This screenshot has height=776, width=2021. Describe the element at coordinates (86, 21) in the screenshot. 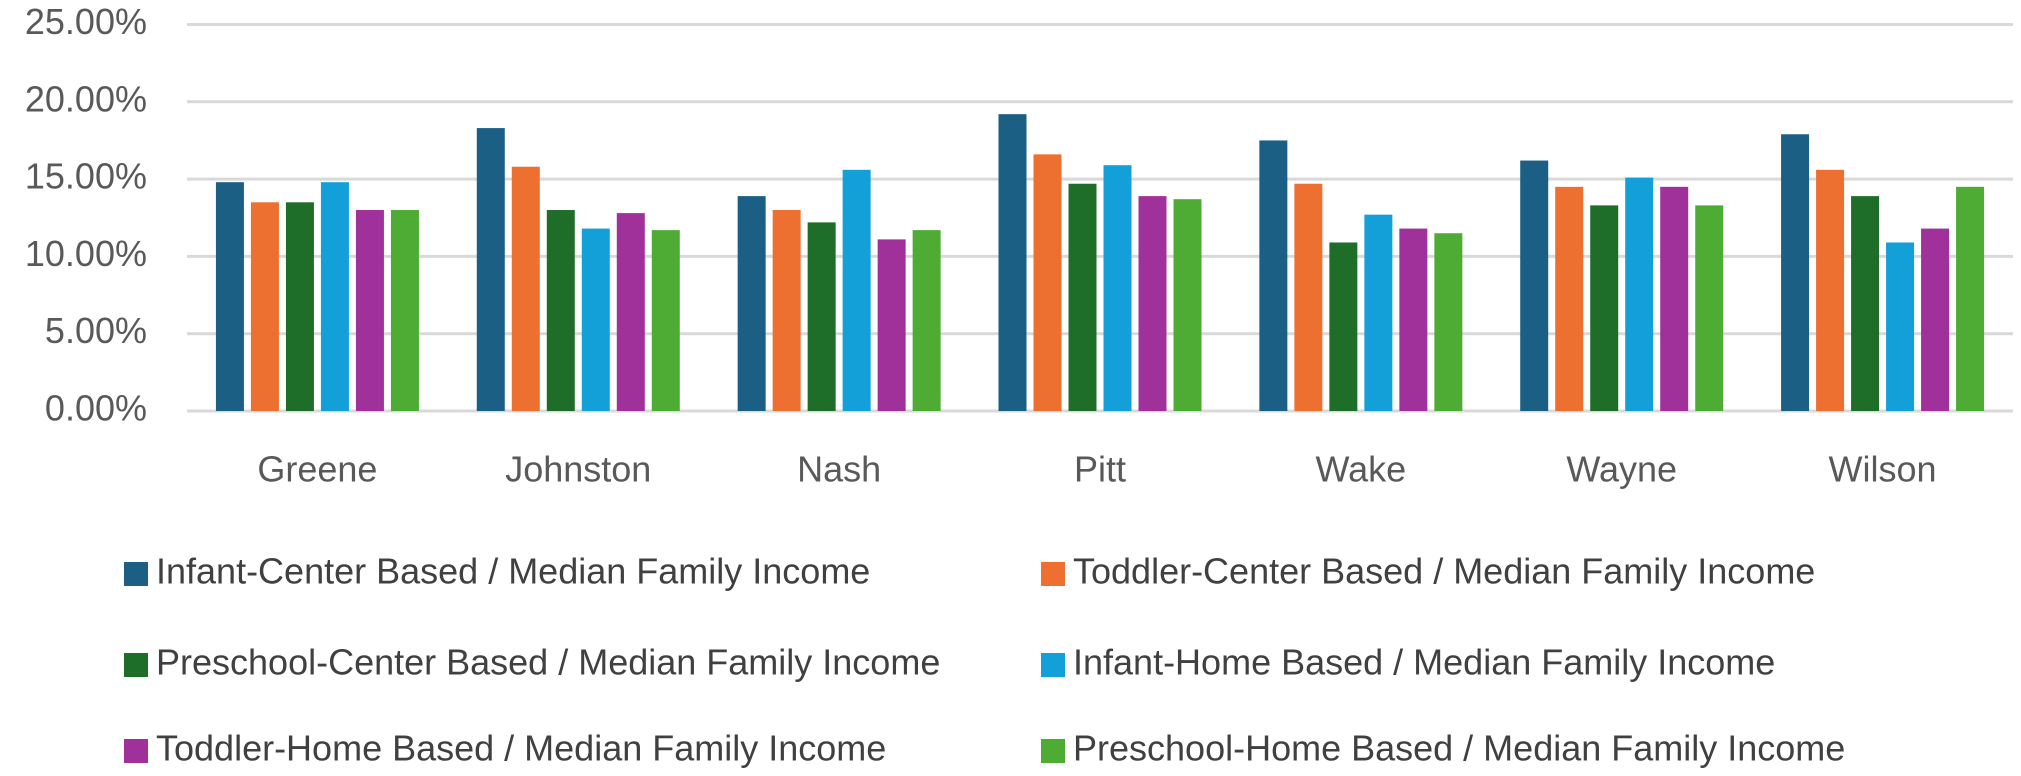

I see `y-tick-label: 25.00%` at that location.